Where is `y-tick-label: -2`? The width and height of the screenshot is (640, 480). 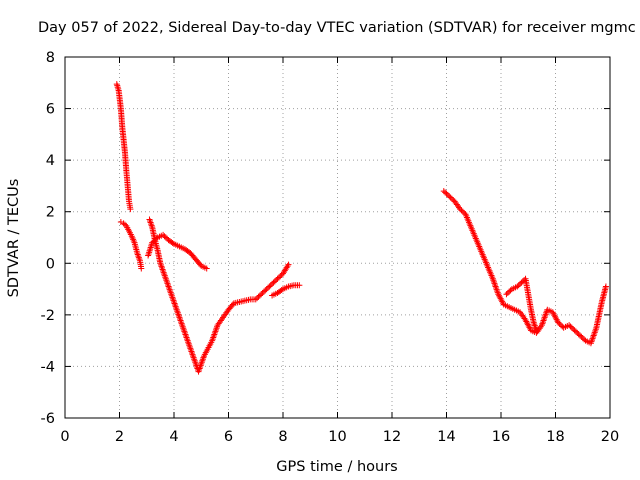 y-tick-label: -2 is located at coordinates (48, 316).